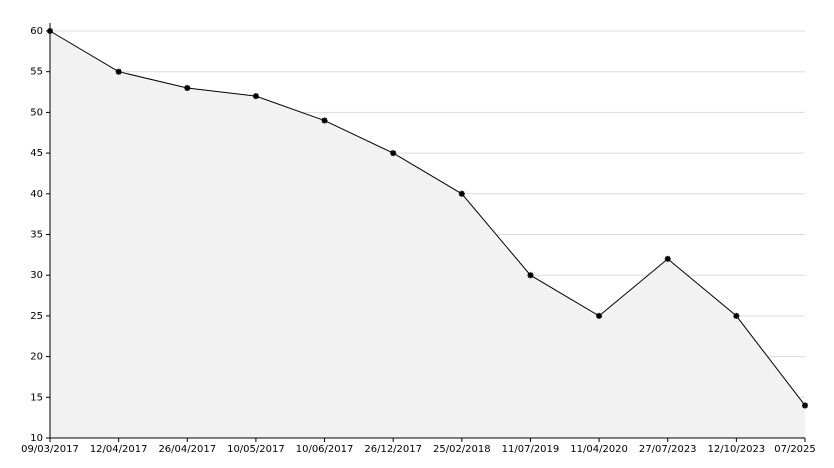  What do you see at coordinates (36, 31) in the screenshot?
I see `y-tick-label: 60` at bounding box center [36, 31].